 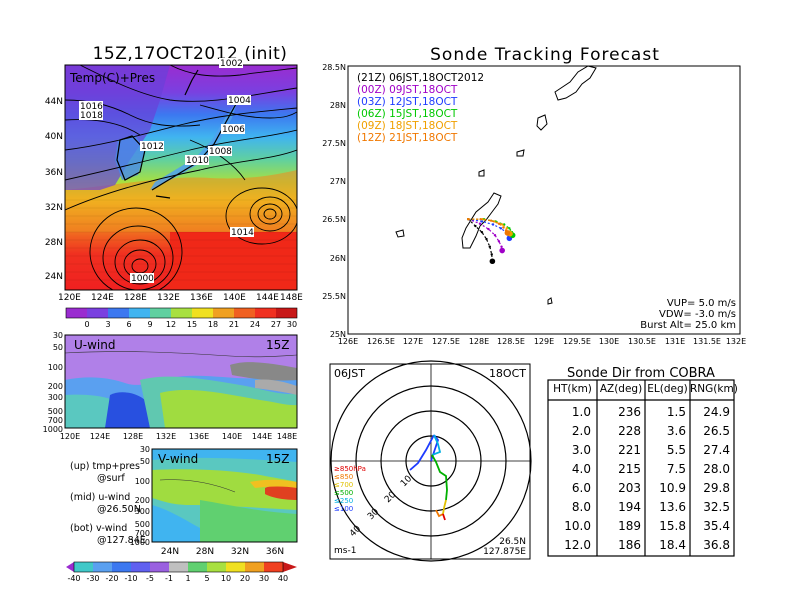 I want to click on x-tick-label: 136E, so click(x=199, y=436).